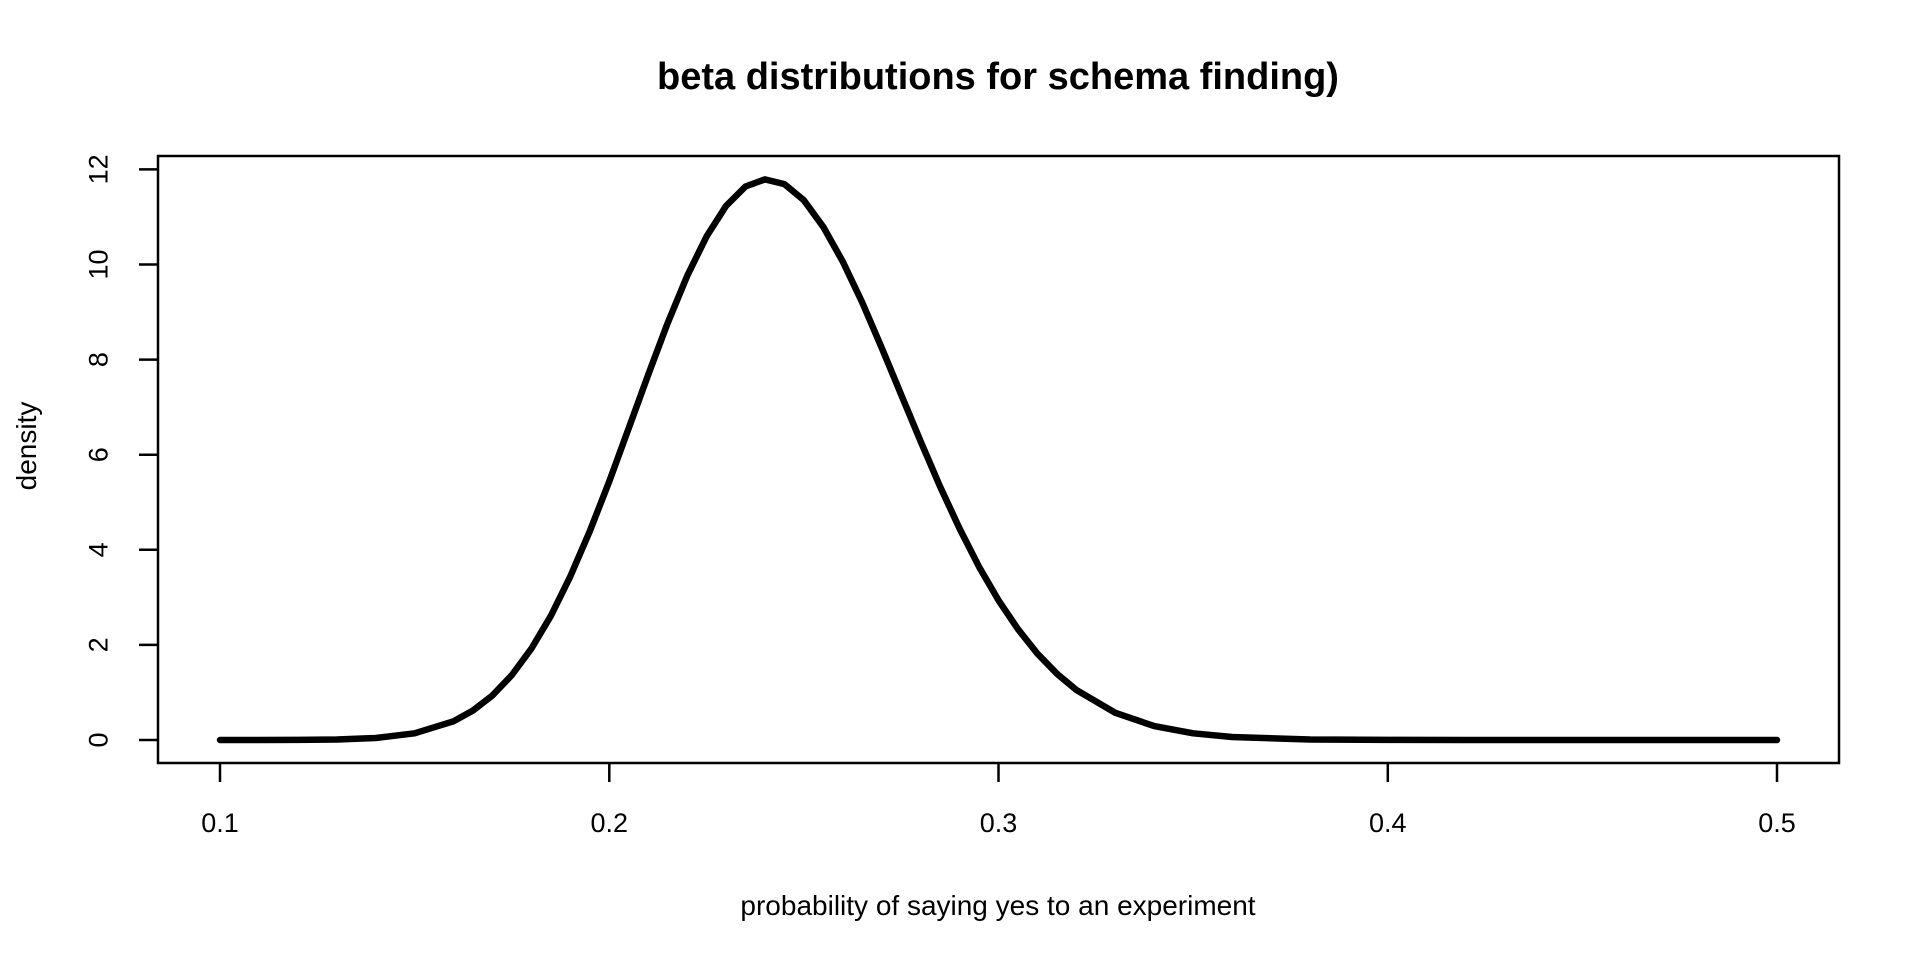 This screenshot has width=1920, height=960. What do you see at coordinates (120, 451) in the screenshot?
I see `y-axis: 0 2 4 6 8 10 12` at bounding box center [120, 451].